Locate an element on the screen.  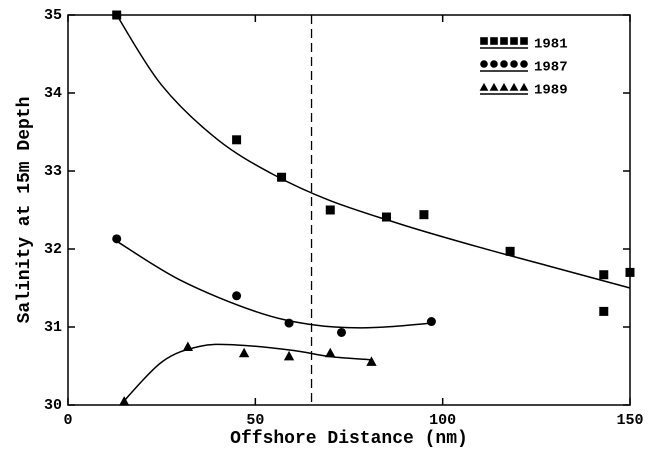
y-tick-label: 35 is located at coordinates (53, 15).